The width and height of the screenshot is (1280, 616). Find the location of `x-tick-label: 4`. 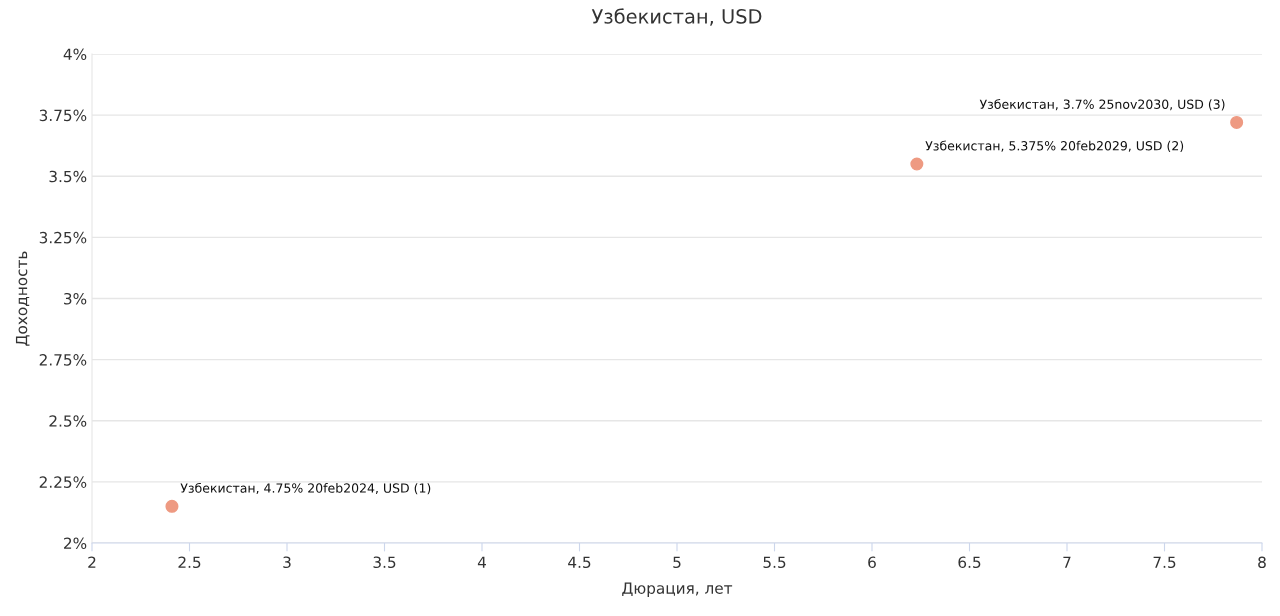

x-tick-label: 4 is located at coordinates (481, 562).